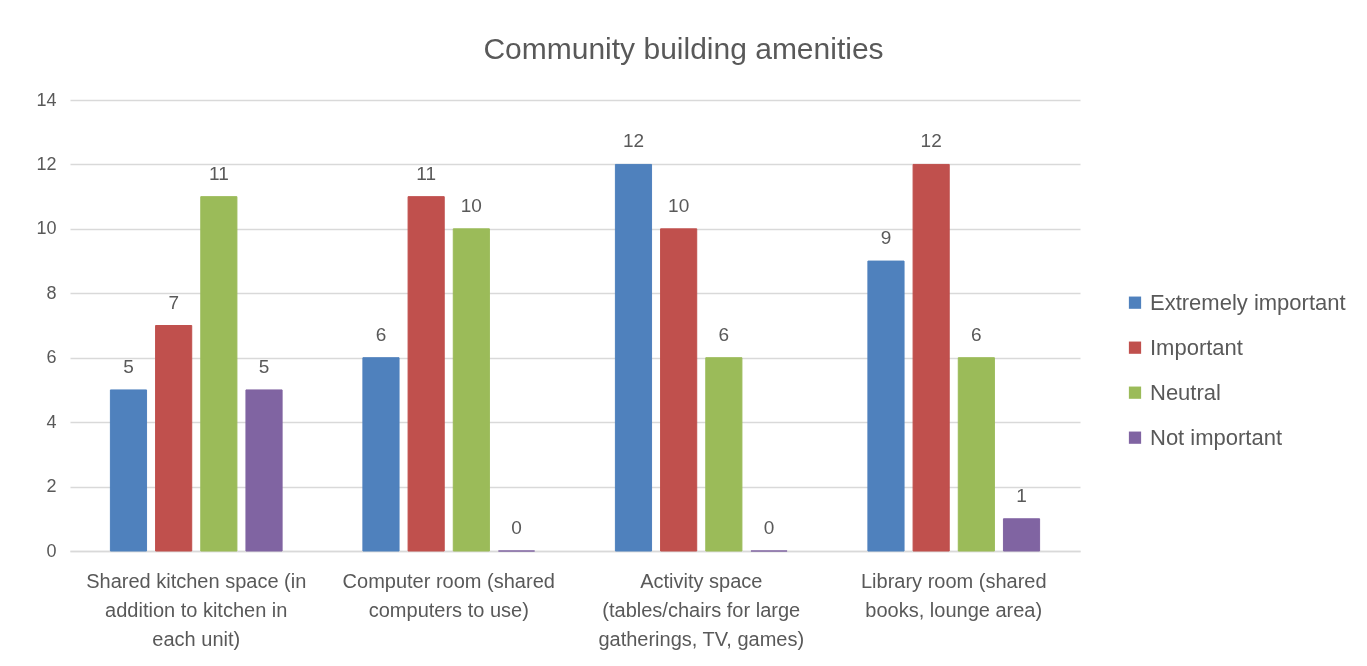 The width and height of the screenshot is (1367, 666). What do you see at coordinates (683, 48) in the screenshot?
I see `chart-title: Community building amenities` at bounding box center [683, 48].